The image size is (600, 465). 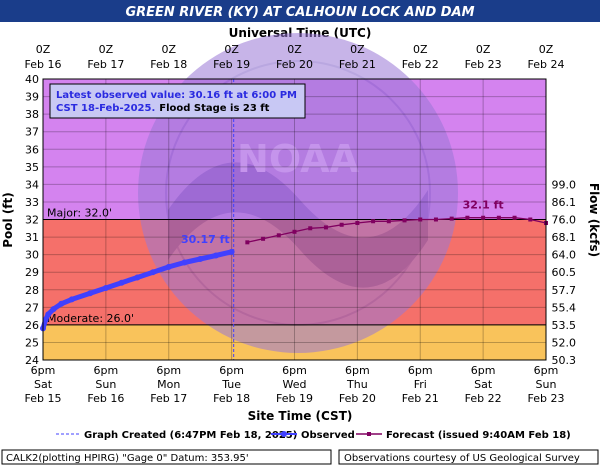 I want to click on bottom-tick-date: Feb 18, so click(x=231, y=398).